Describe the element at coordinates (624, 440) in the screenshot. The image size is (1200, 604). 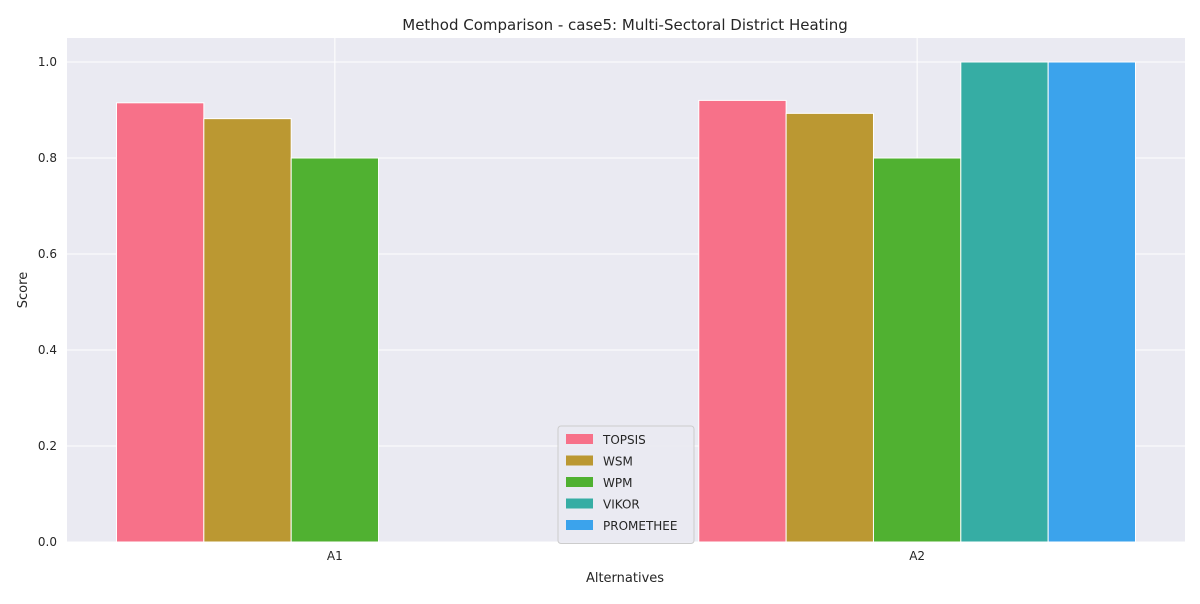
I see `legend-label-topsis: TOPSIS` at that location.